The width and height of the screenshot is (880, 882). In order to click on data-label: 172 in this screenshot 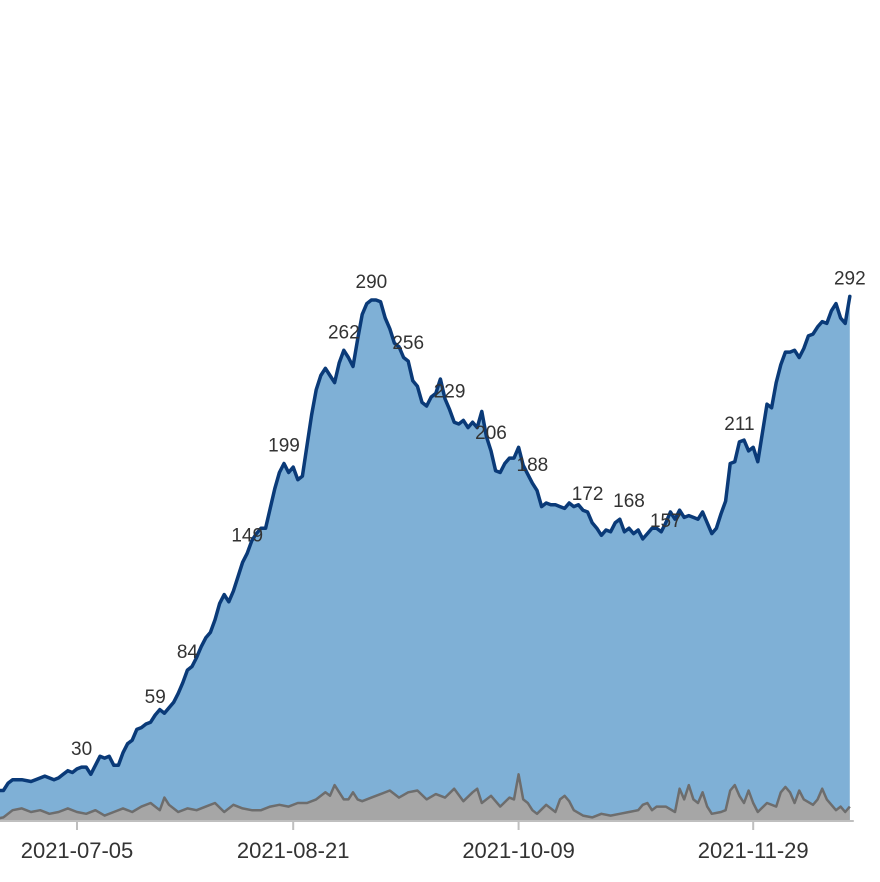, I will do `click(588, 494)`.